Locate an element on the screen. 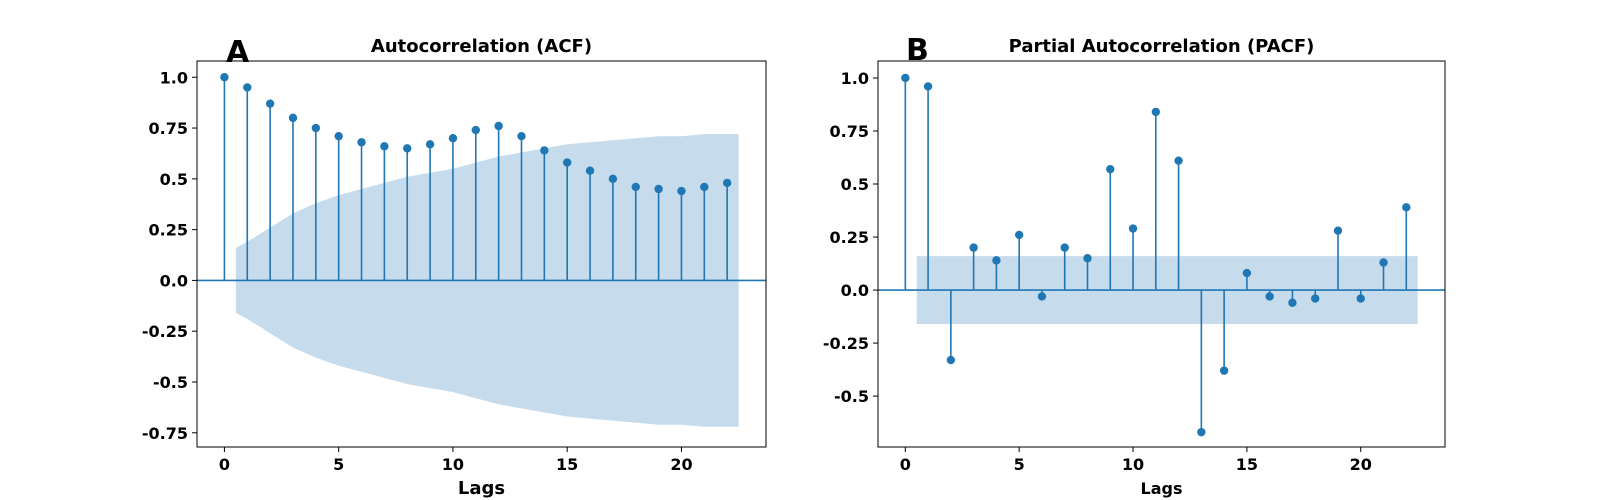 This screenshot has height=500, width=1600. acf-stems is located at coordinates (475, 179).